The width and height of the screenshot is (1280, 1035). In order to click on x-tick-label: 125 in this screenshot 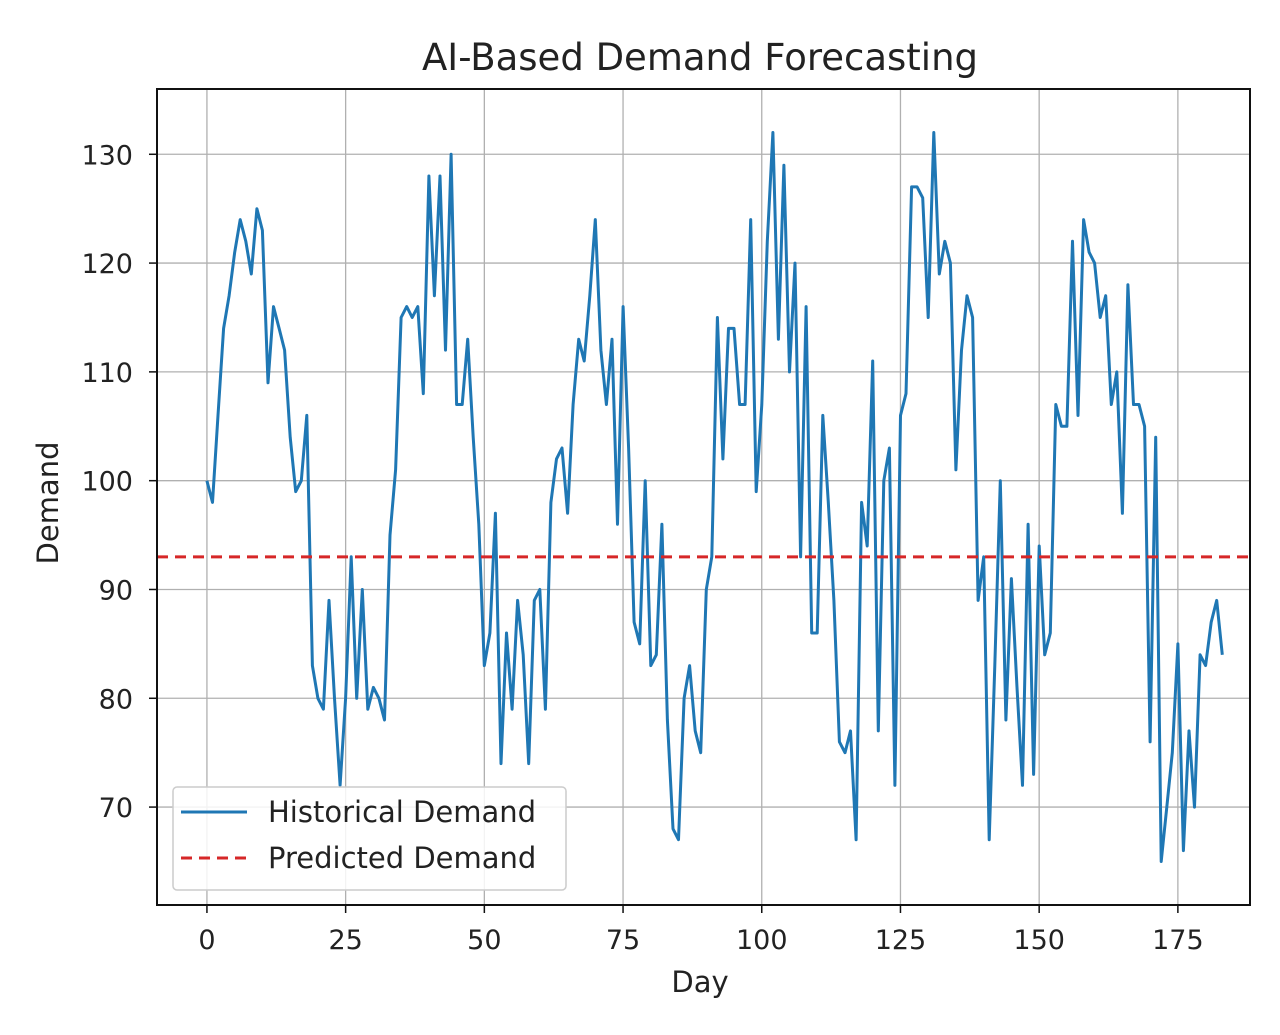, I will do `click(901, 940)`.